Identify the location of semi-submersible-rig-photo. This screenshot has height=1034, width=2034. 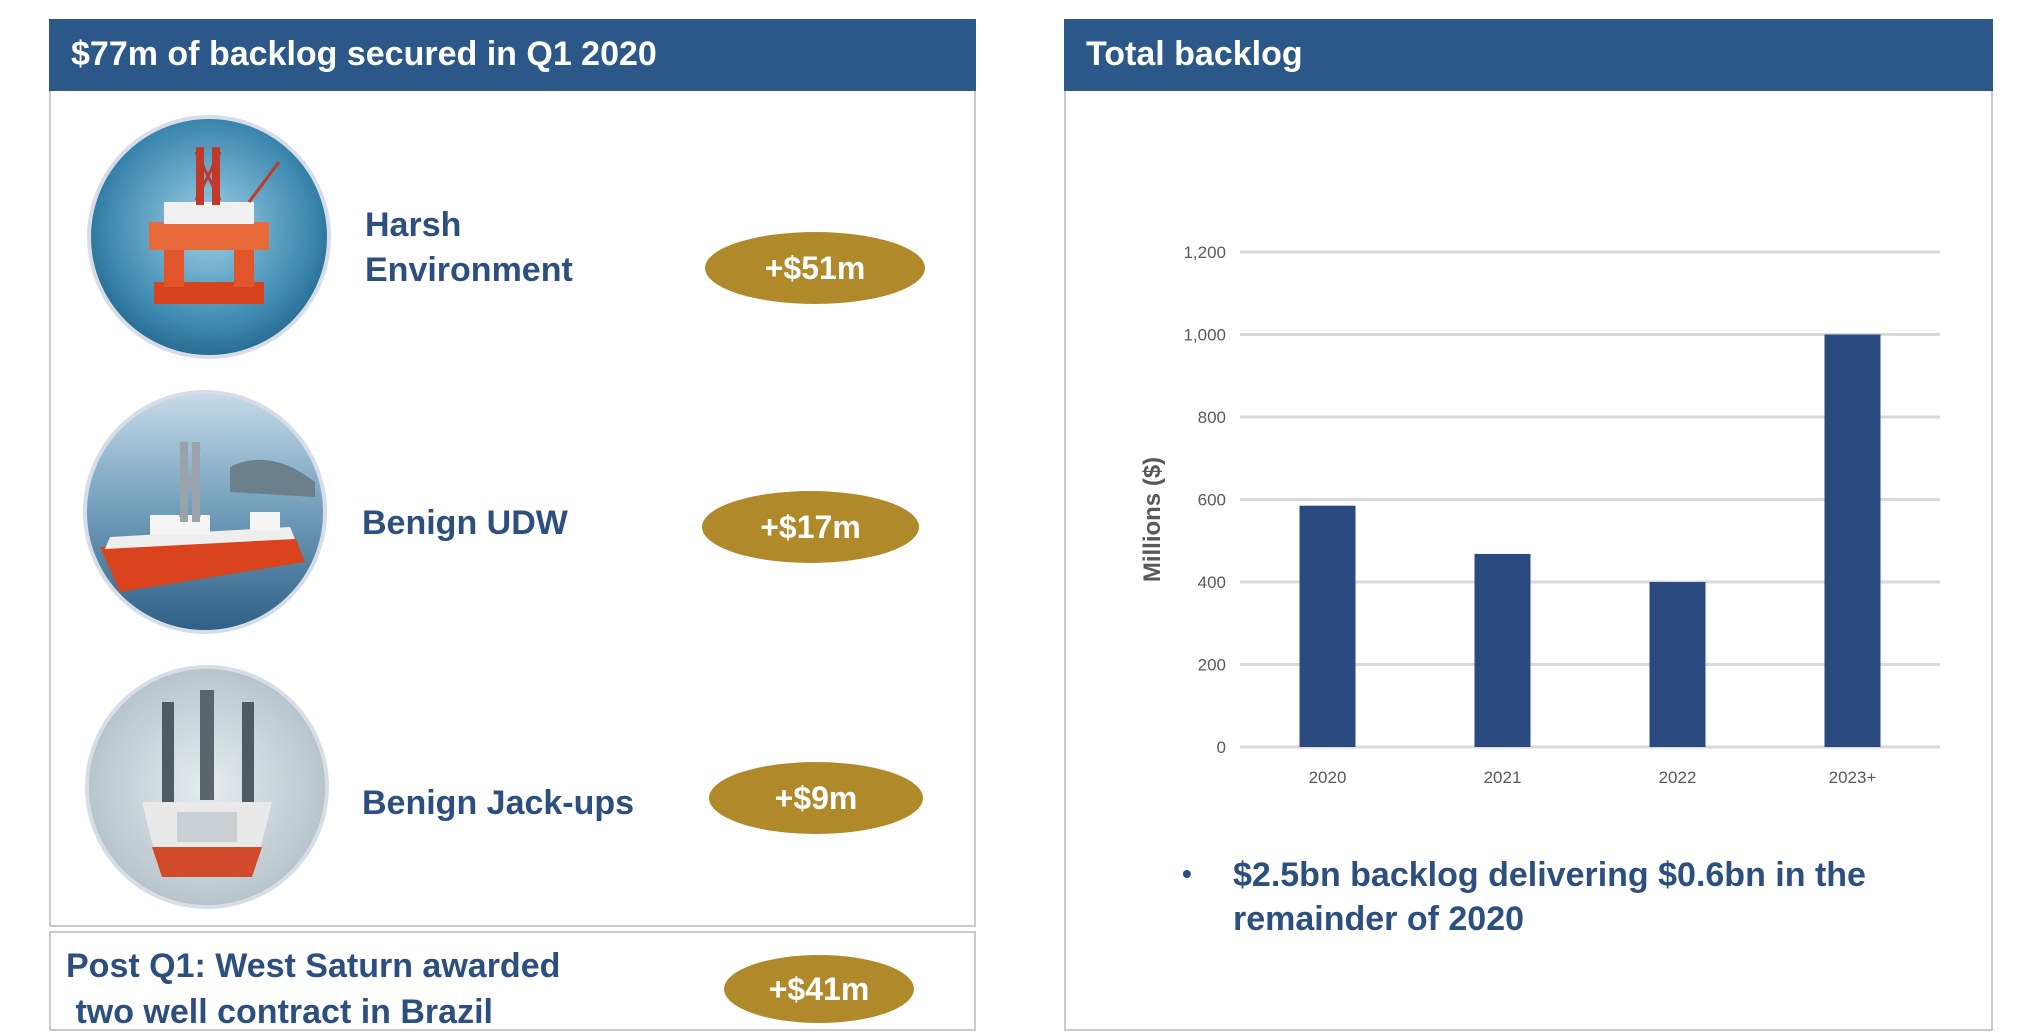
(209, 237).